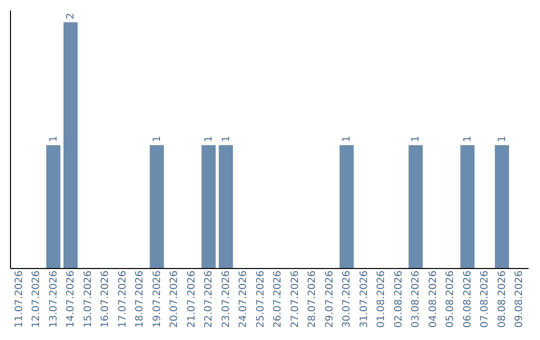 This screenshot has width=540, height=340. Describe the element at coordinates (88, 299) in the screenshot. I see `x-tick-label: 15.07.2026` at that location.